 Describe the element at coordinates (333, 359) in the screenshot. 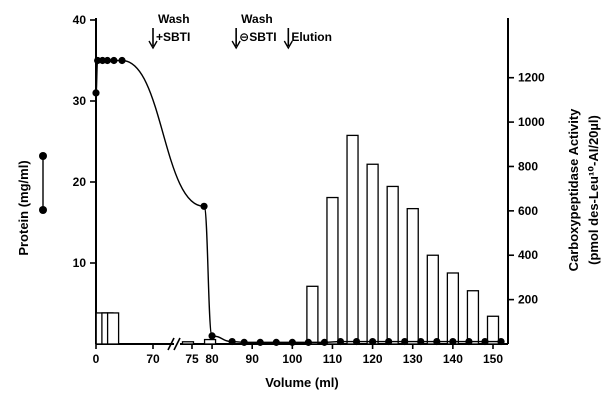

I see `x-tick-label-6: 110` at that location.